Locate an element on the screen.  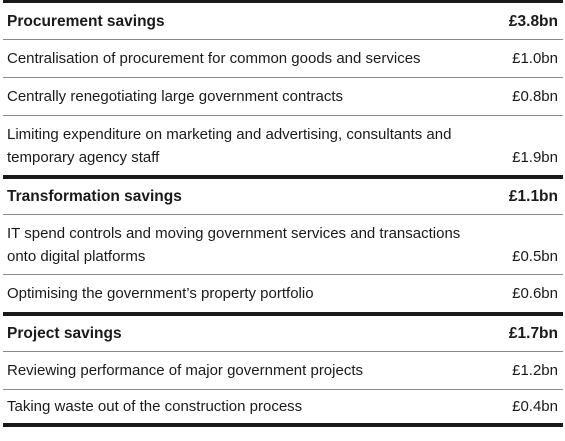
section-total: £3.8bn is located at coordinates (533, 21).